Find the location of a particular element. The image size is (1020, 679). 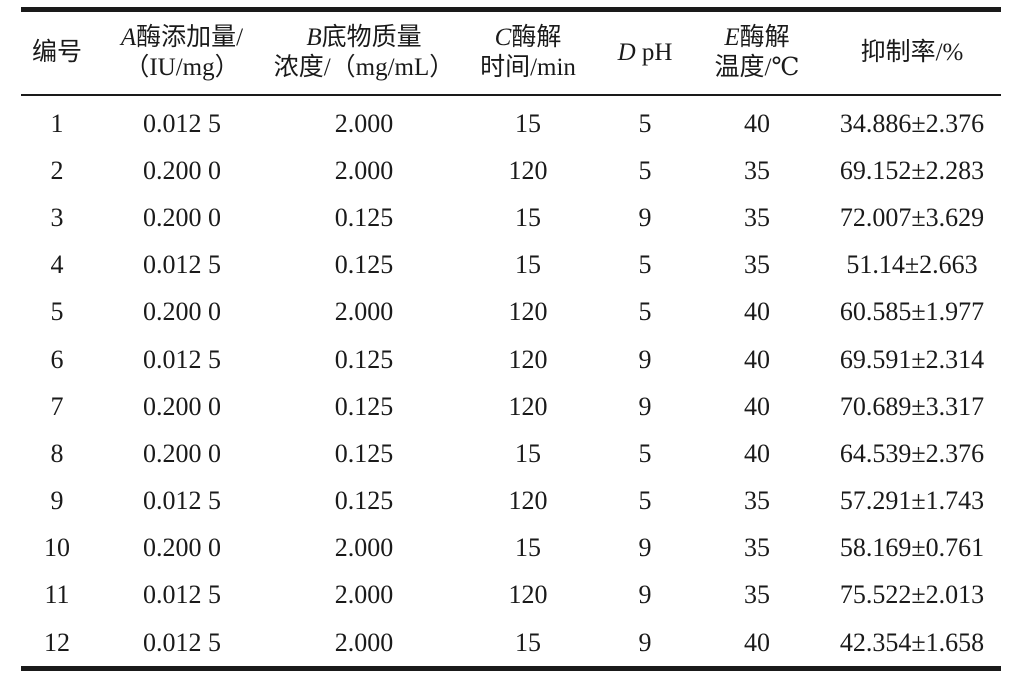

header-line2: （IU/mg） is located at coordinates (182, 67).